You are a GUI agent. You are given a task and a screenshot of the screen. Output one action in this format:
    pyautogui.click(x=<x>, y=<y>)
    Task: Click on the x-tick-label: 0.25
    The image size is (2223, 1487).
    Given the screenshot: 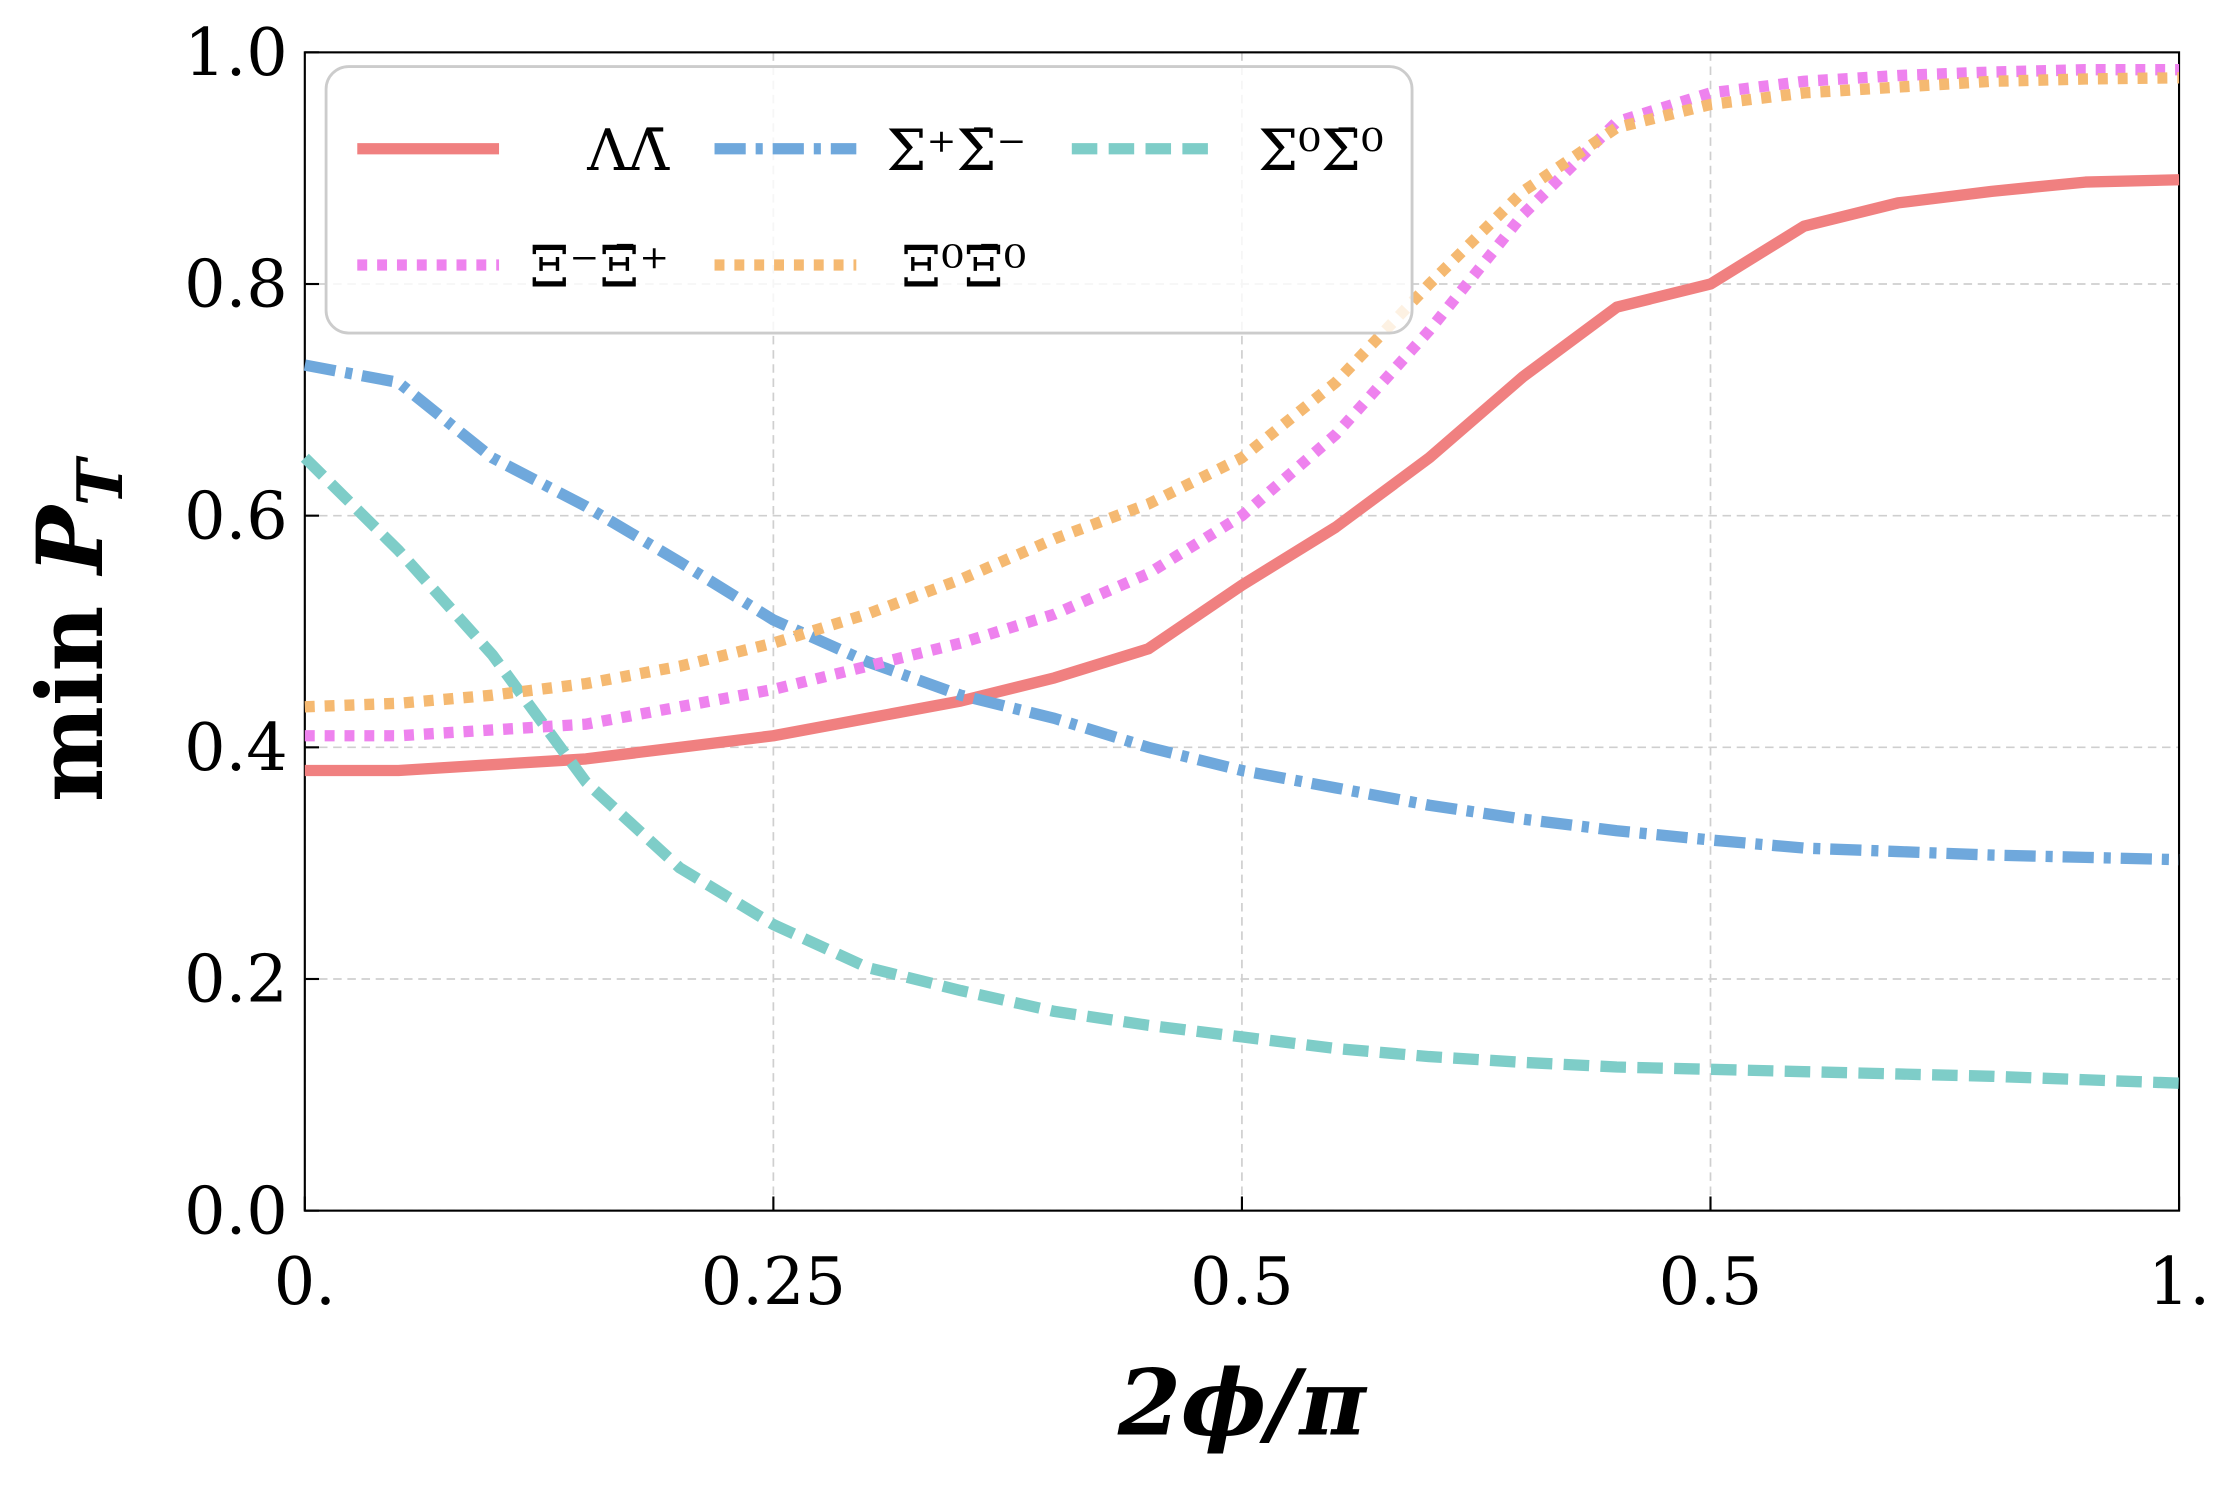 What is the action you would take?
    pyautogui.click(x=773, y=1282)
    